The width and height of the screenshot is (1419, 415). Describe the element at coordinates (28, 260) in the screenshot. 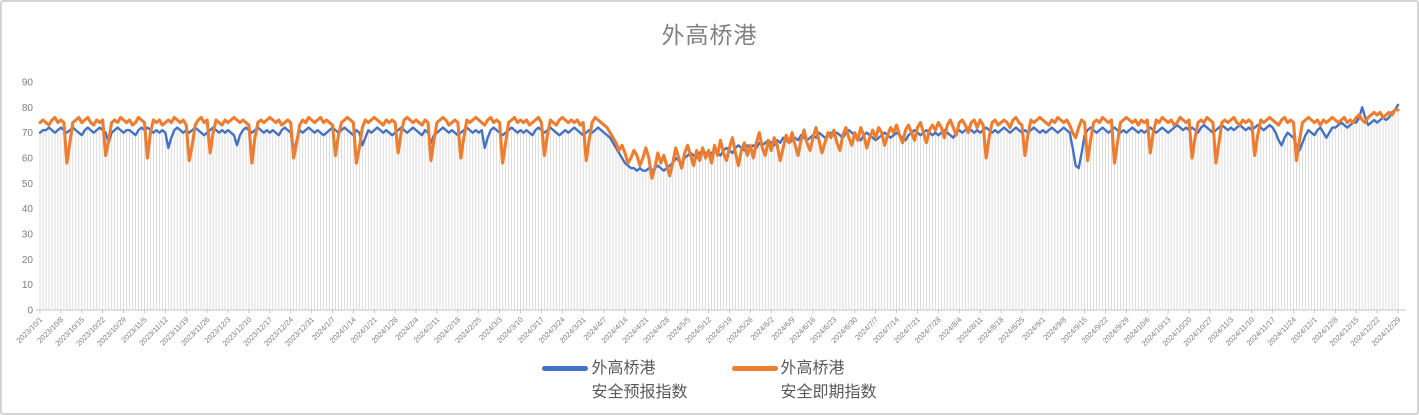

I see `svg-text: 20` at that location.